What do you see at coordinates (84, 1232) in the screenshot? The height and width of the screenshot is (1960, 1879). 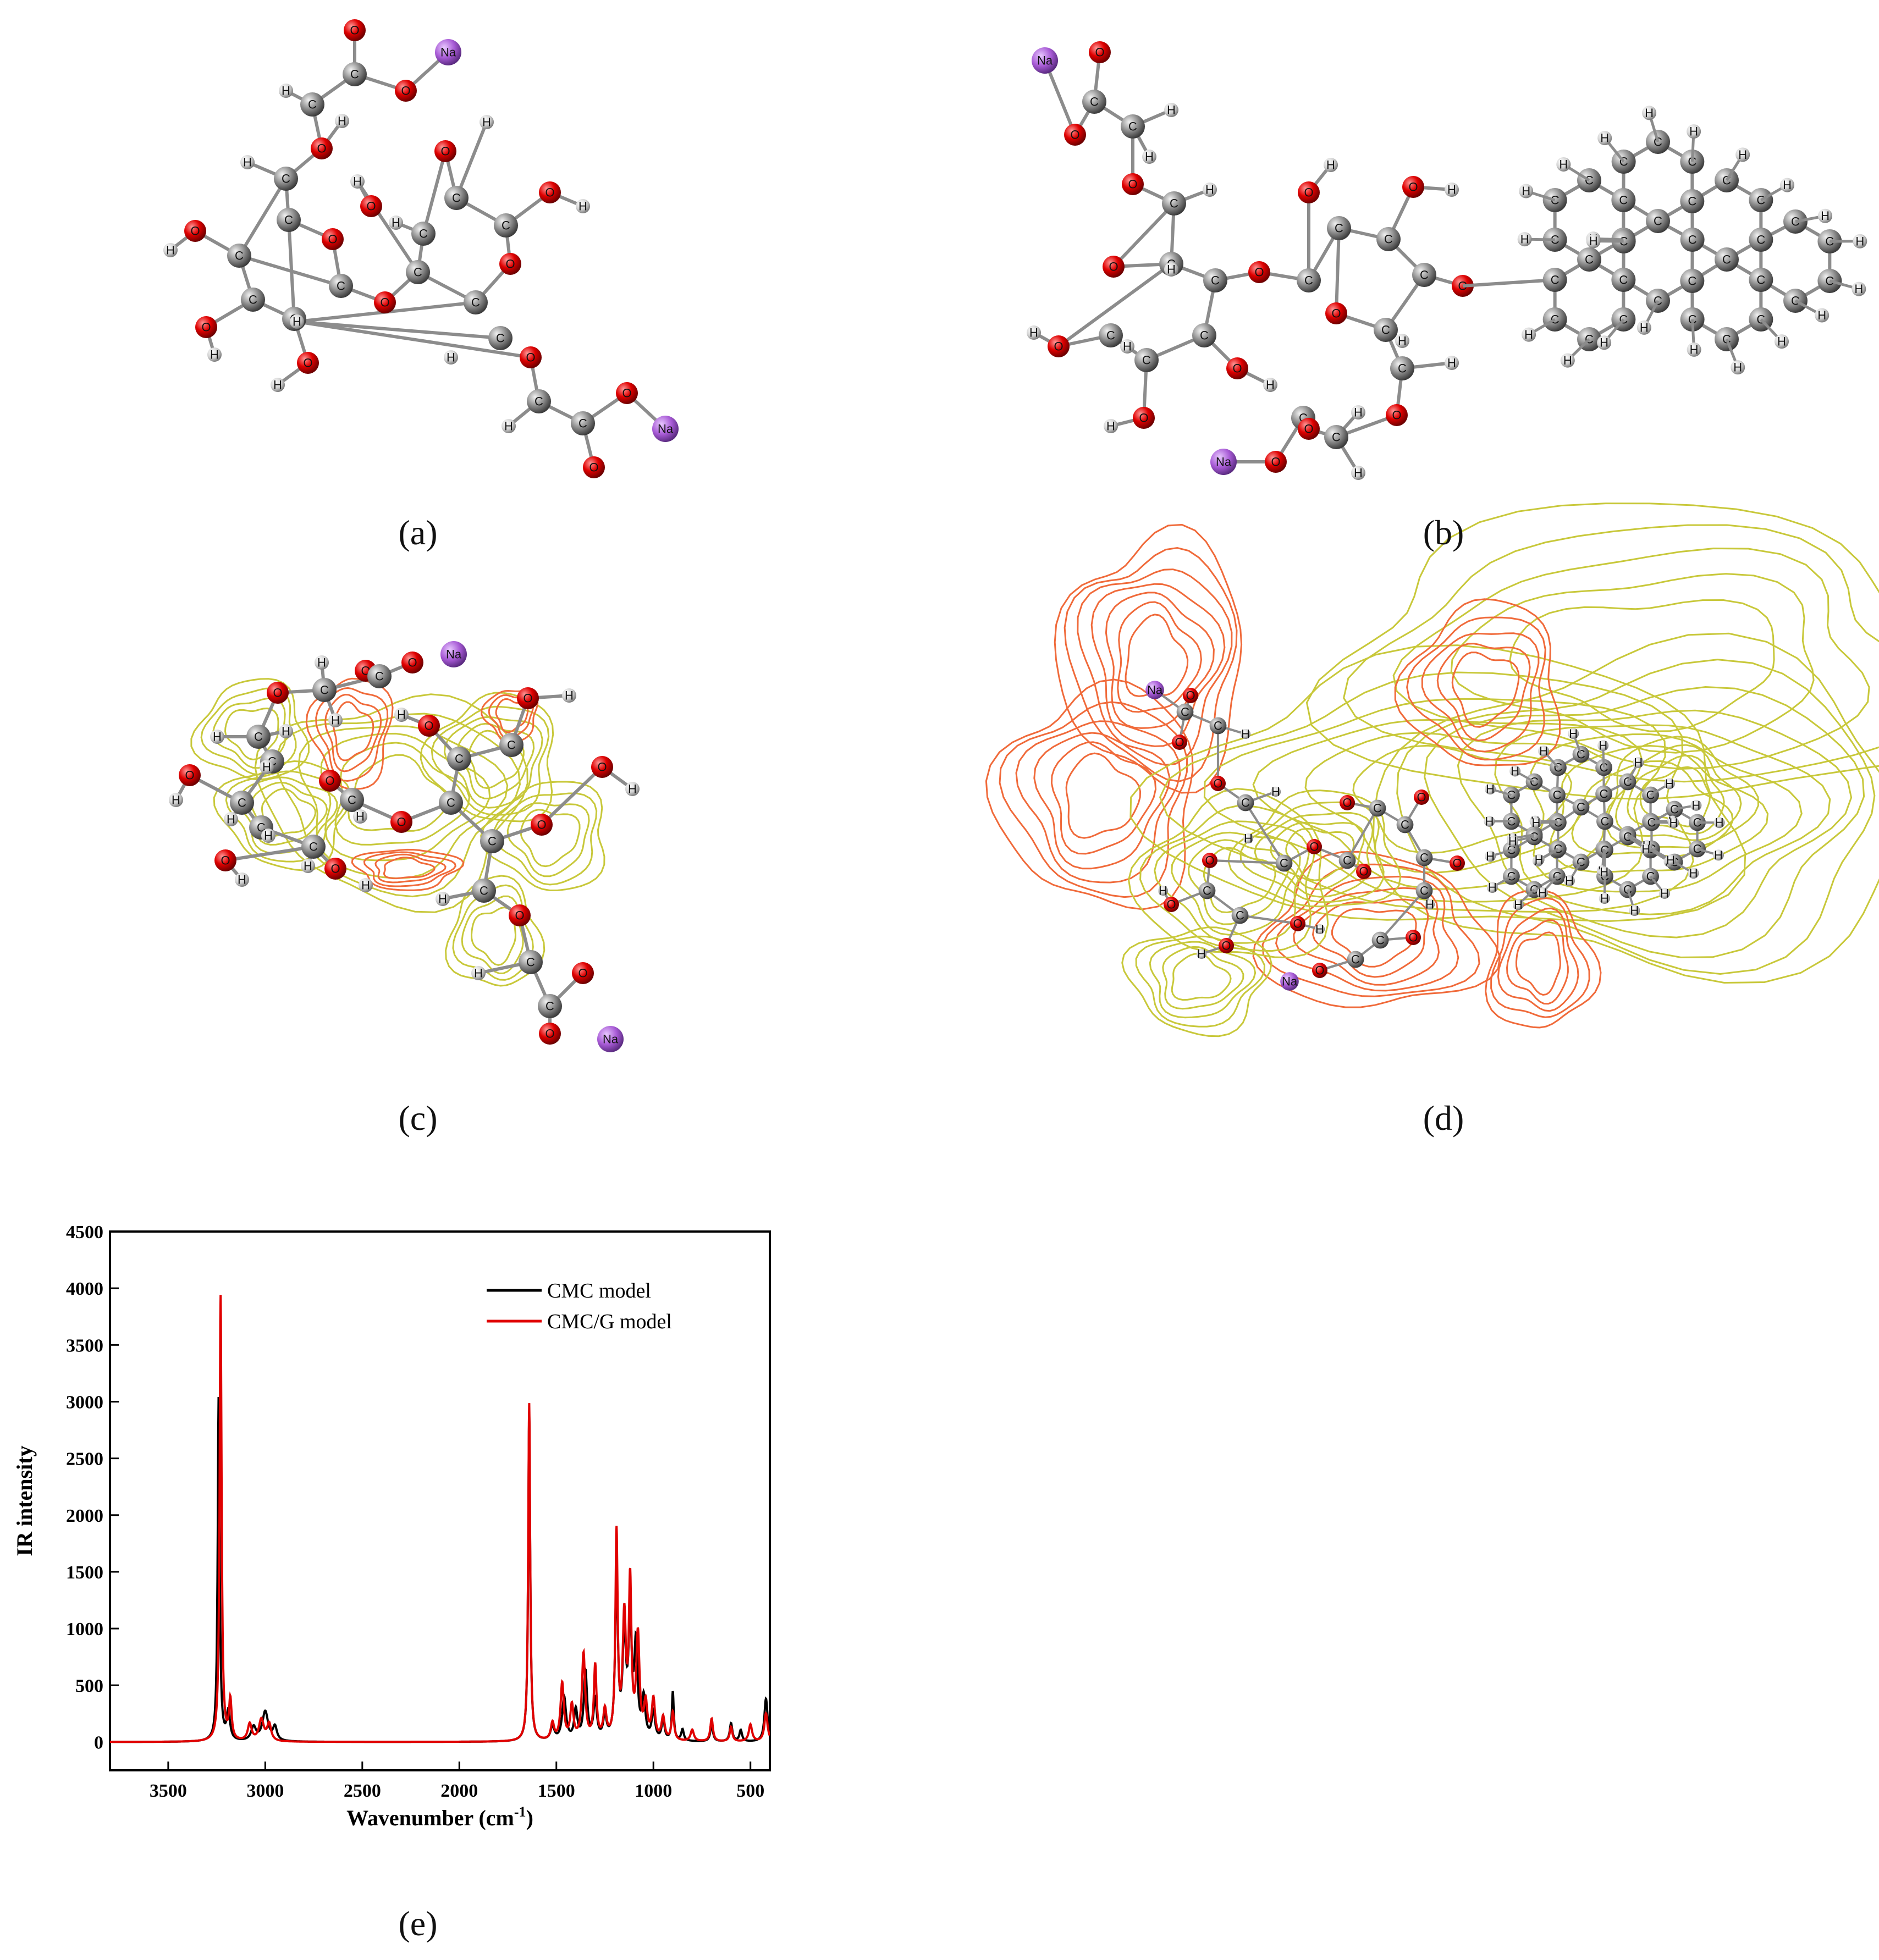 I see `y-tick-label: 4500` at bounding box center [84, 1232].